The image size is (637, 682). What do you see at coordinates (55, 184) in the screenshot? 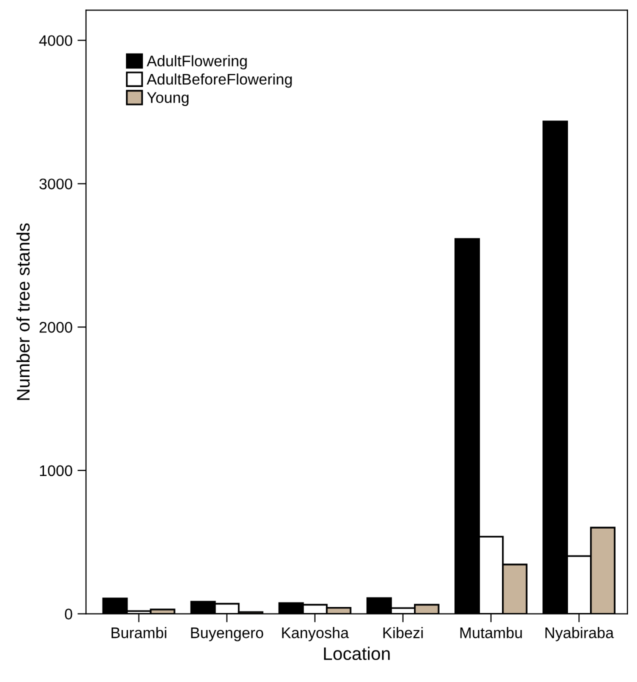
I see `y-tick-label: 3000` at bounding box center [55, 184].